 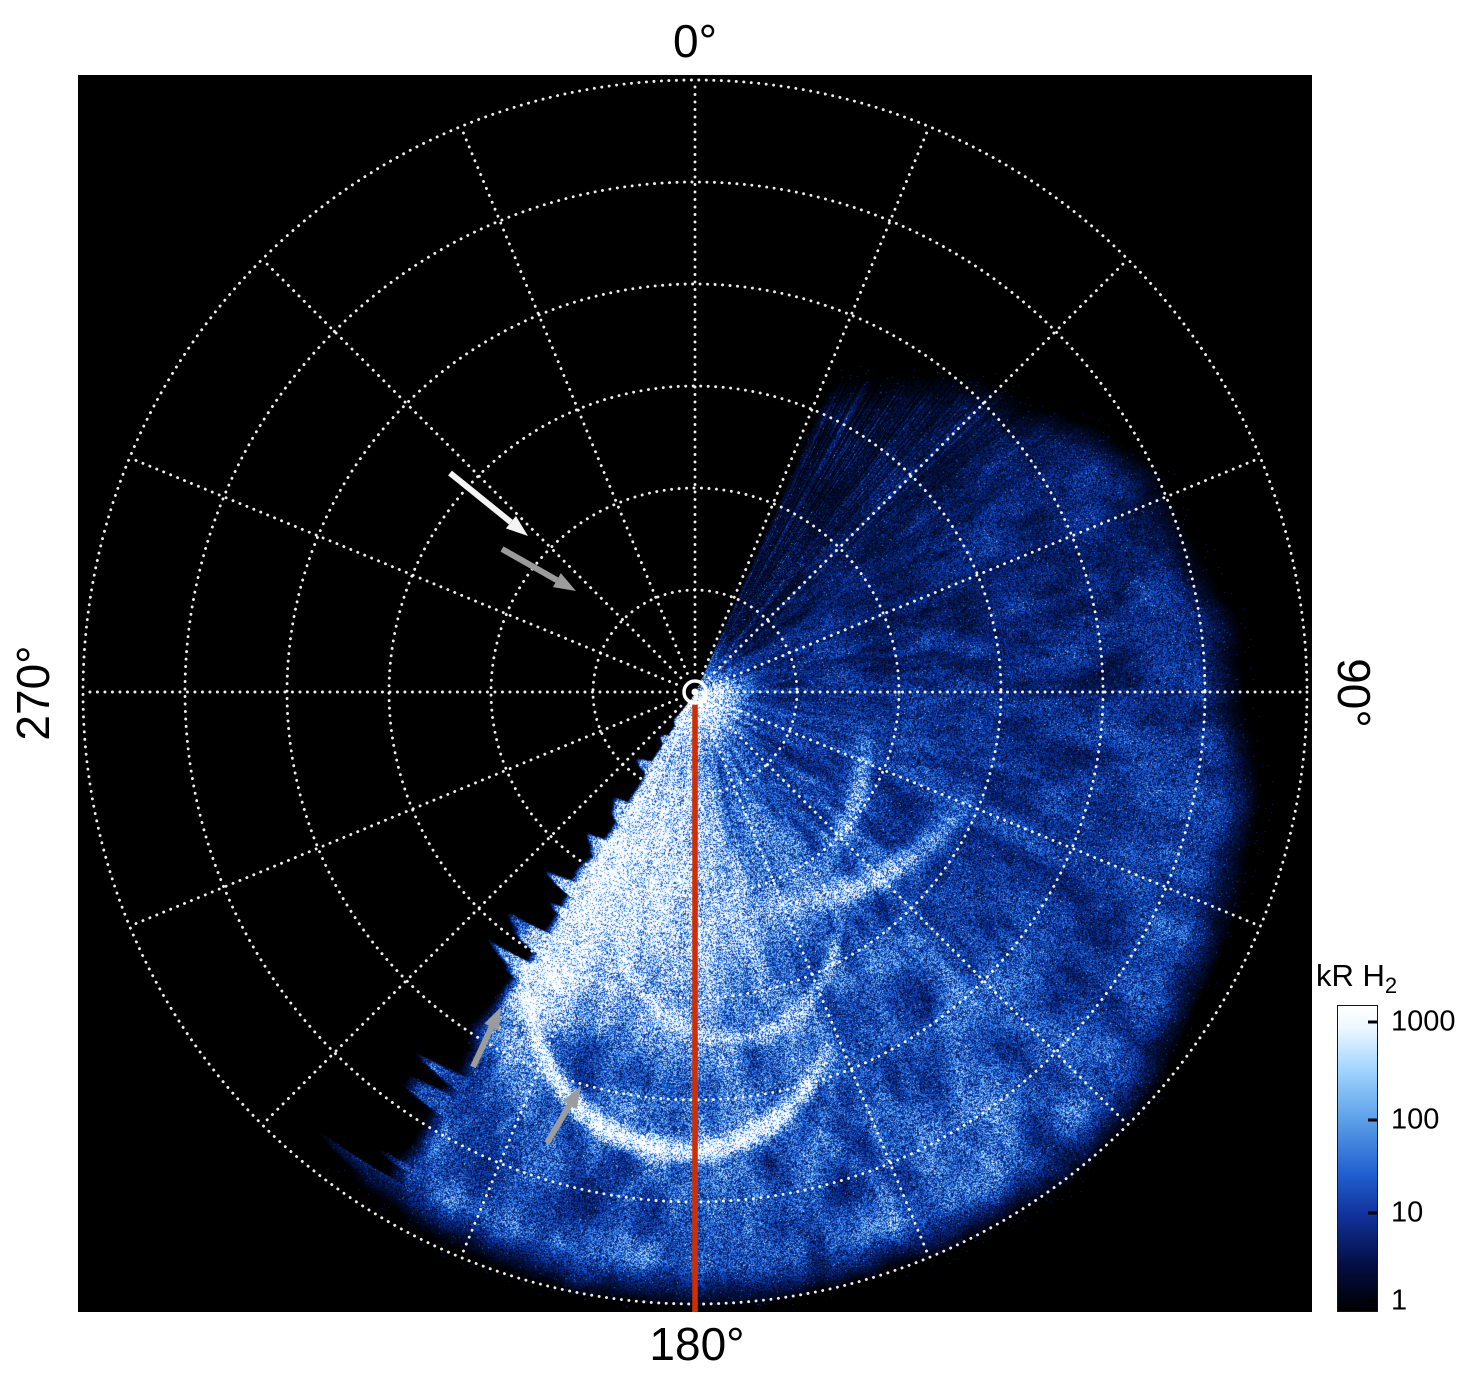 I want to click on pole-marker-ring, so click(x=695, y=692).